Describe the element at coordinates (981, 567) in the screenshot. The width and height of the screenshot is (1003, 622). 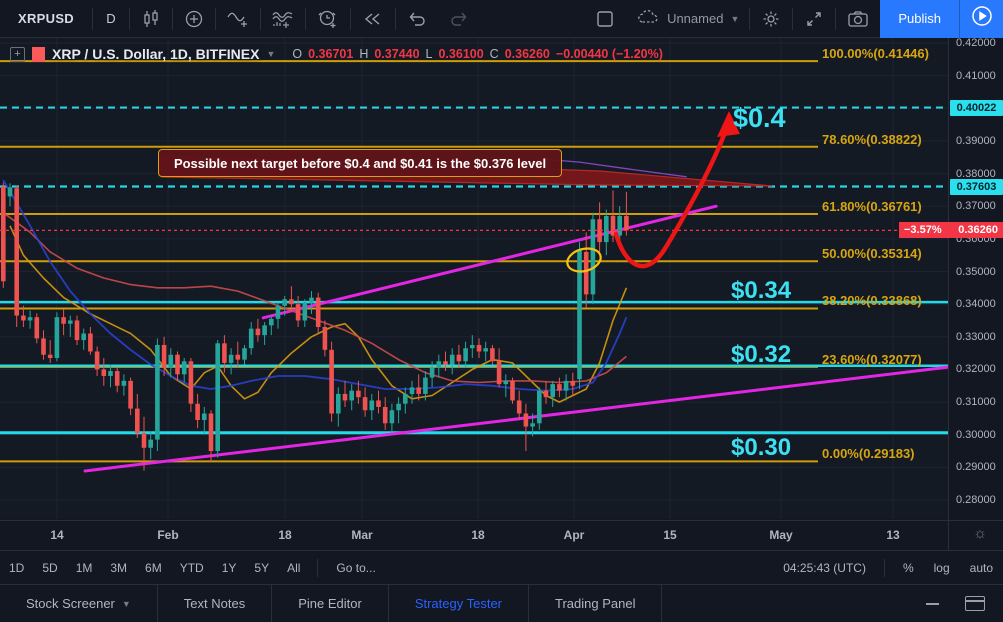
I see `scale-button-auto: auto` at that location.